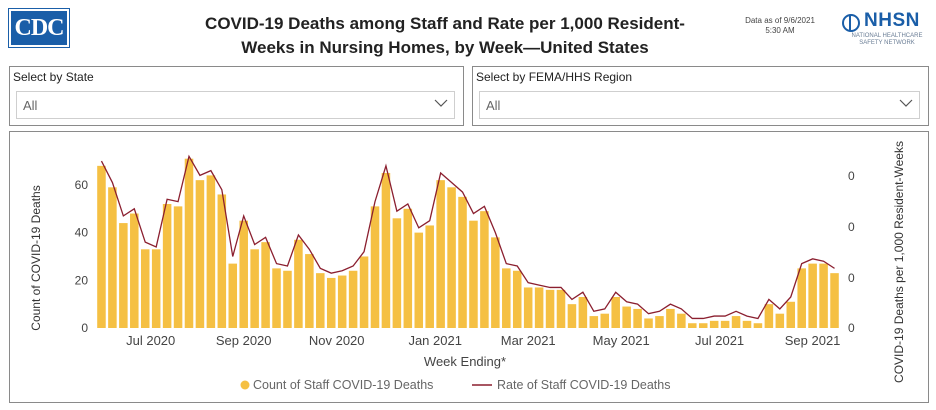 This screenshot has height=410, width=936. What do you see at coordinates (851, 23) in the screenshot?
I see `nhsn-emblem-icon` at bounding box center [851, 23].